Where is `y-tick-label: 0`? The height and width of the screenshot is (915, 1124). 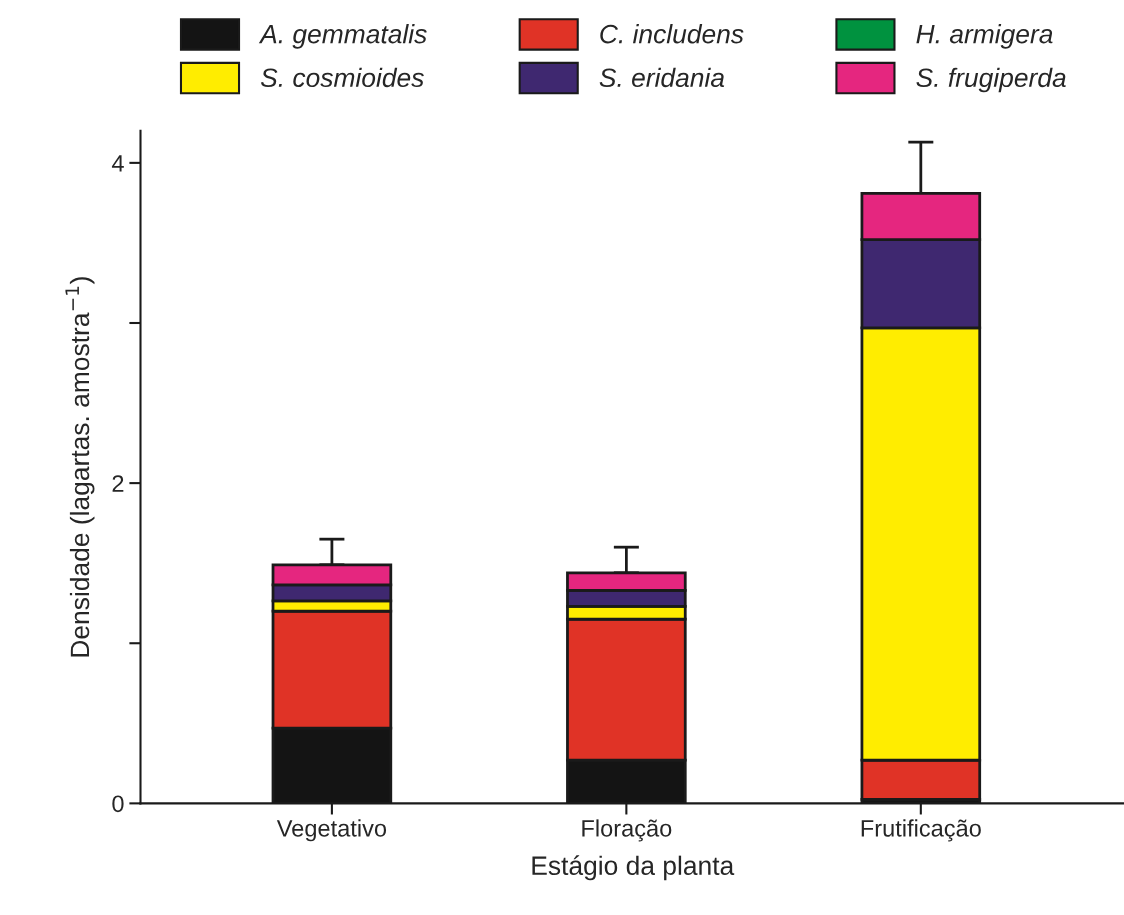
y-tick-label: 0 is located at coordinates (118, 804).